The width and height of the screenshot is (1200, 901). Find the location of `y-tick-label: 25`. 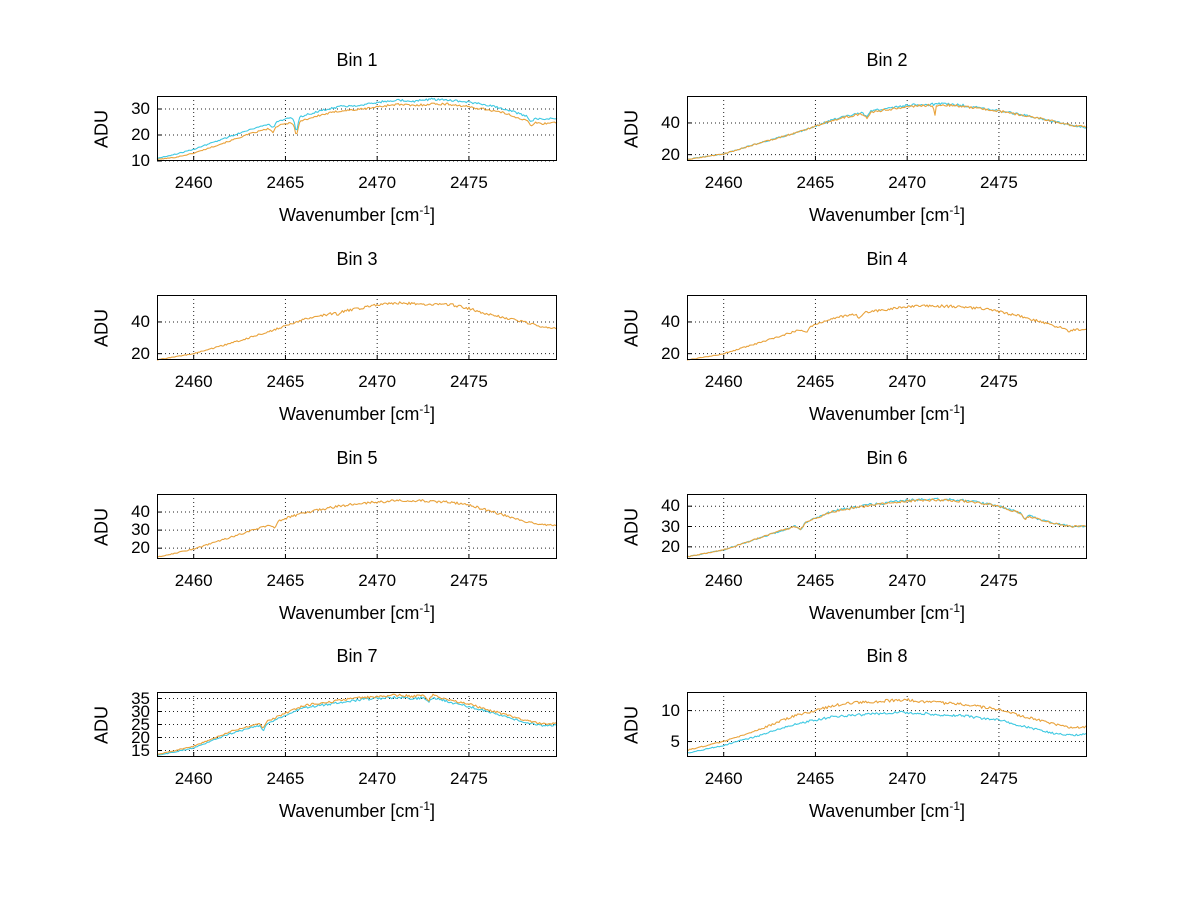

y-tick-label: 25 is located at coordinates (140, 724).